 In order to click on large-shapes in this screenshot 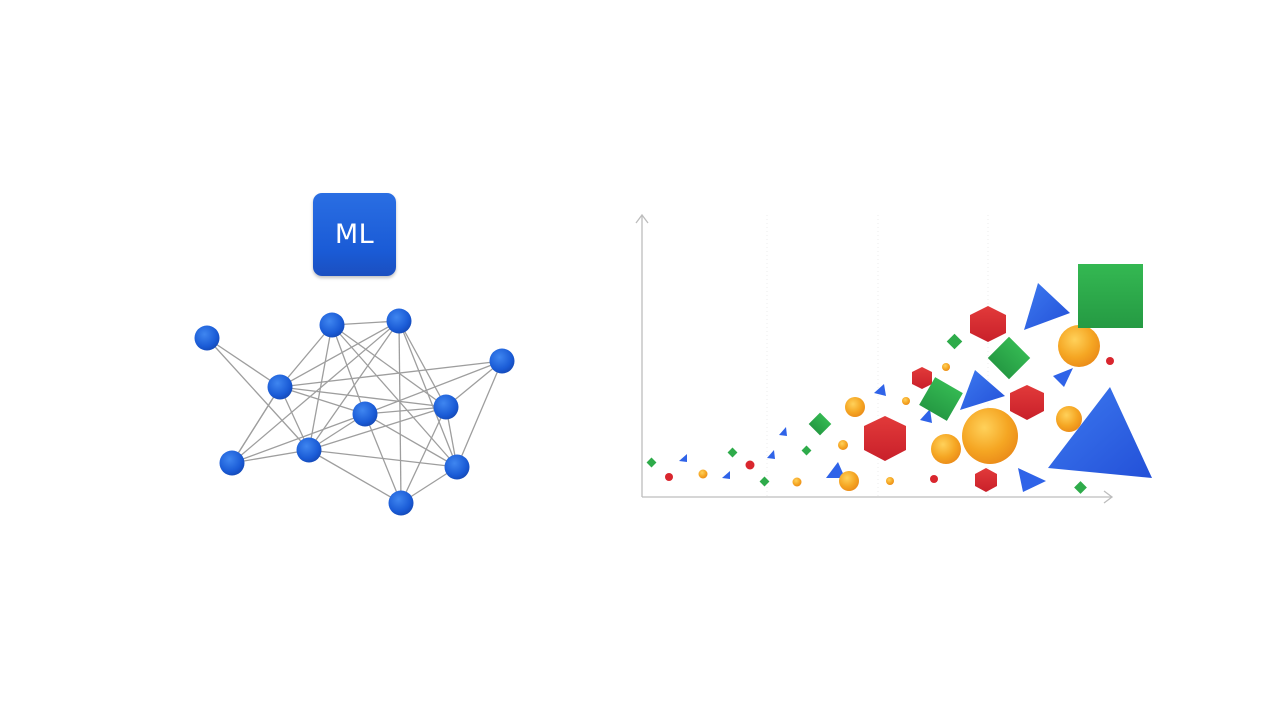, I will do `click(1008, 378)`.